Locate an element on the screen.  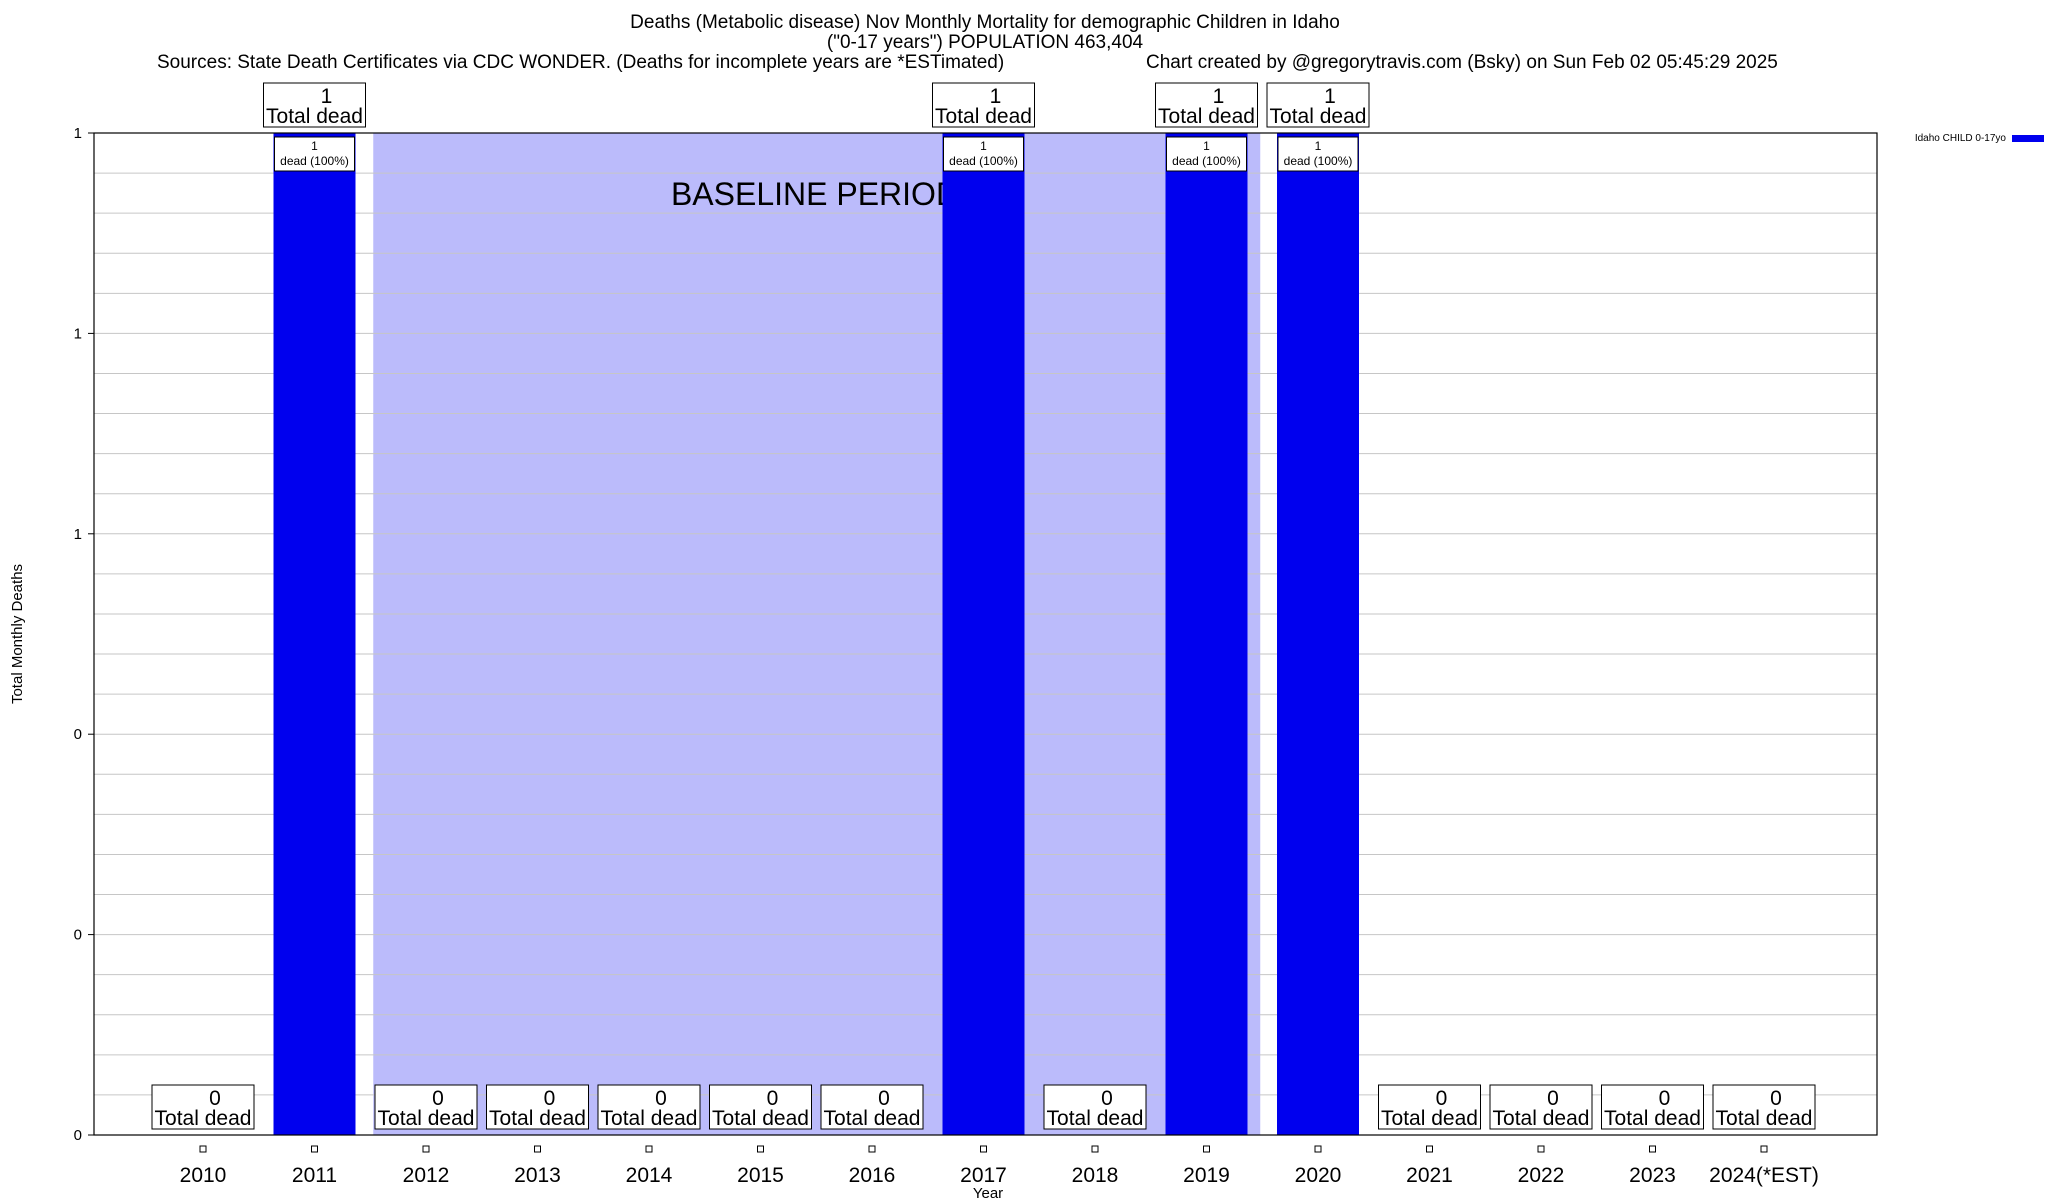
x-tick-label: 2021 is located at coordinates (1429, 1175).